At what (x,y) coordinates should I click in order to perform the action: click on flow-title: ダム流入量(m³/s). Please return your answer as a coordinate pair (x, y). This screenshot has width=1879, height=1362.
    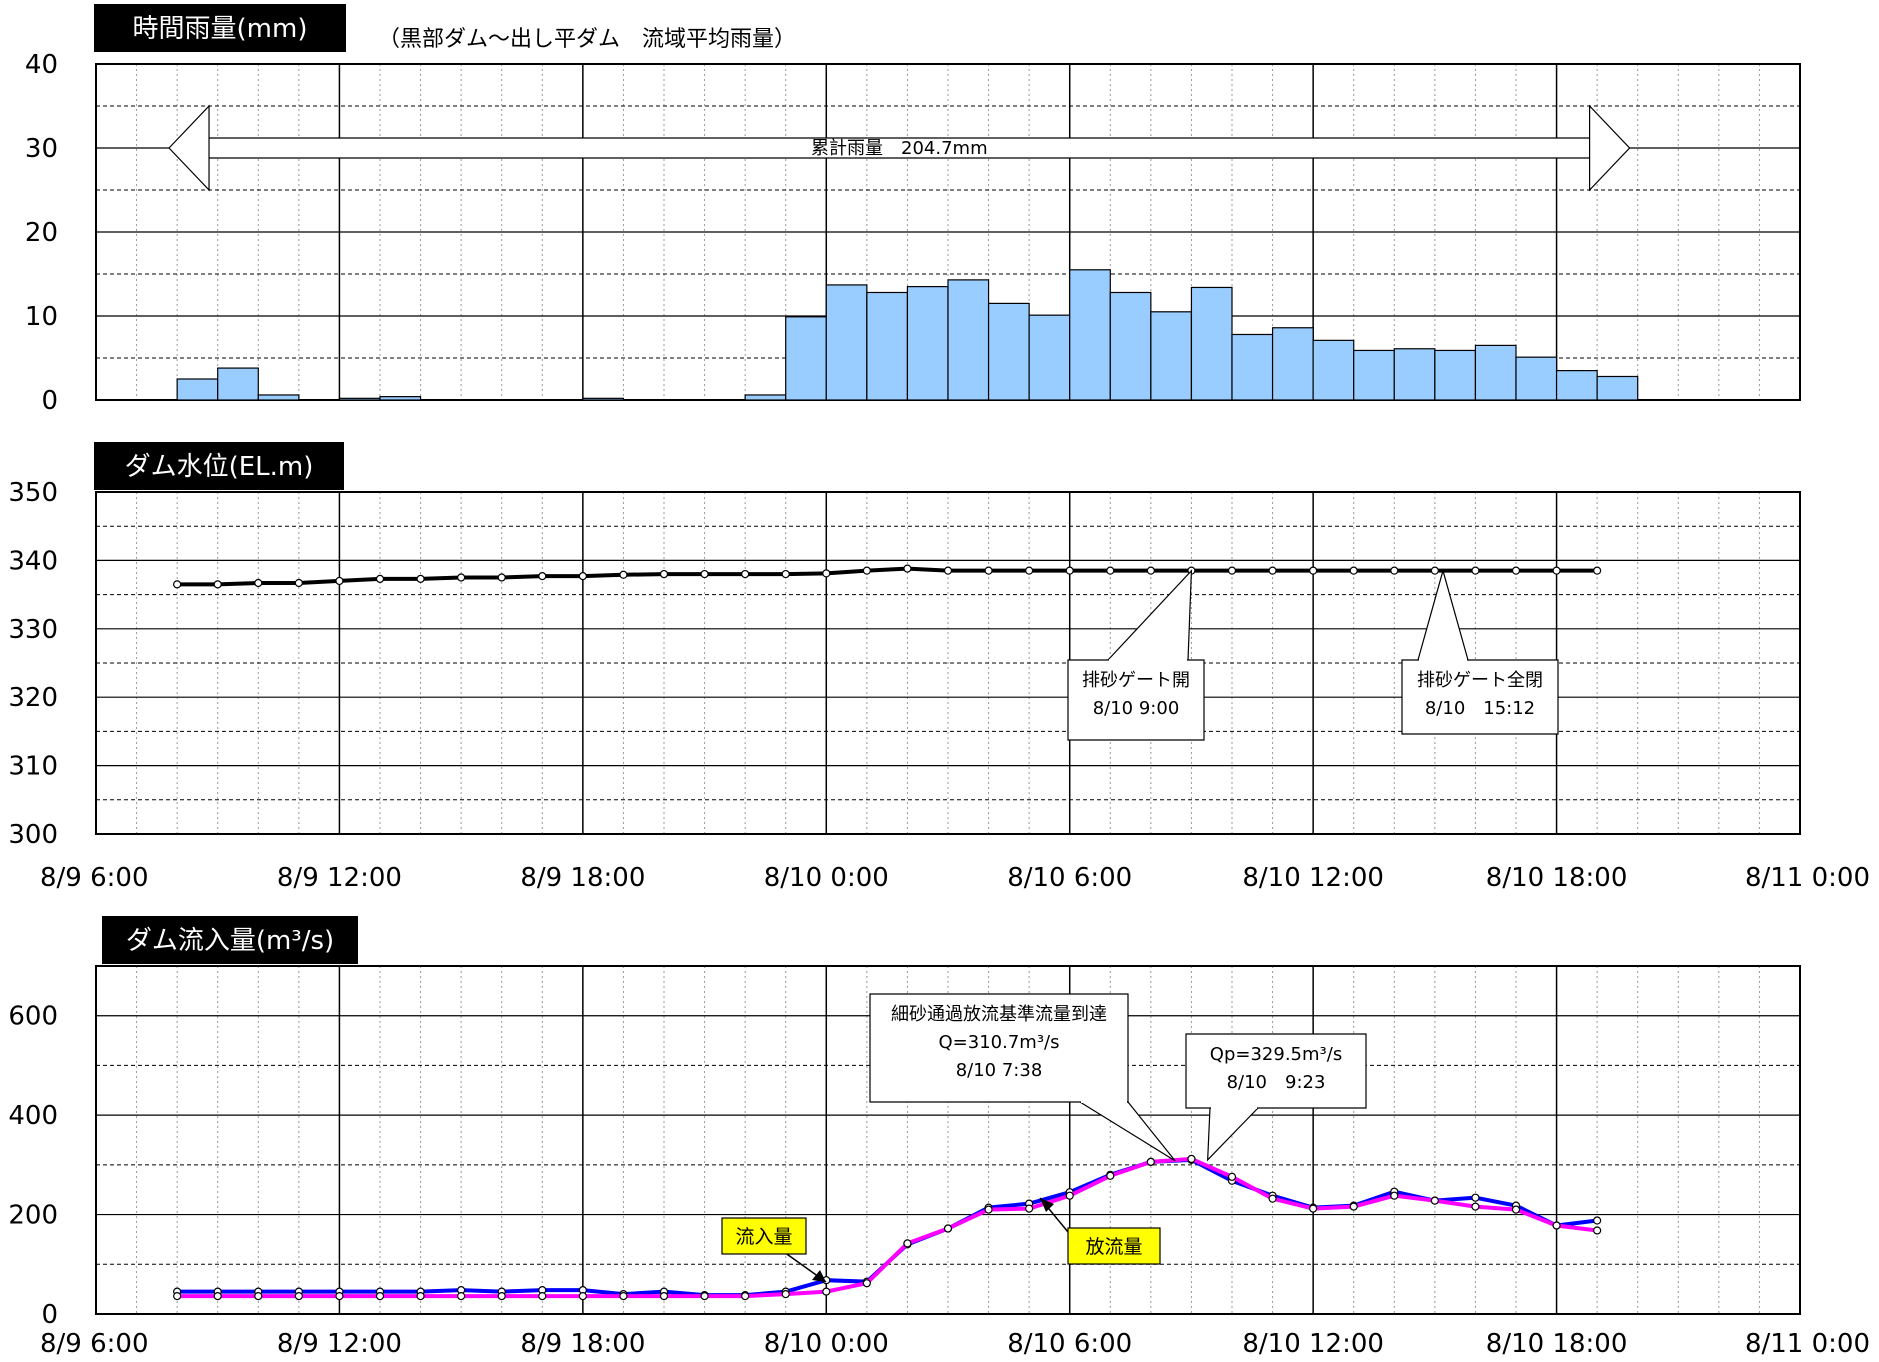
    Looking at the image, I should click on (230, 941).